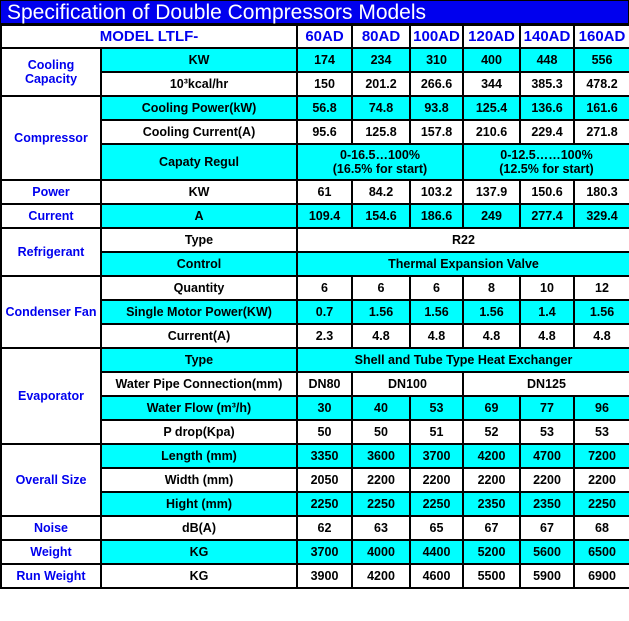 The height and width of the screenshot is (621, 629). Describe the element at coordinates (491, 84) in the screenshot. I see `value-cell: 344` at that location.